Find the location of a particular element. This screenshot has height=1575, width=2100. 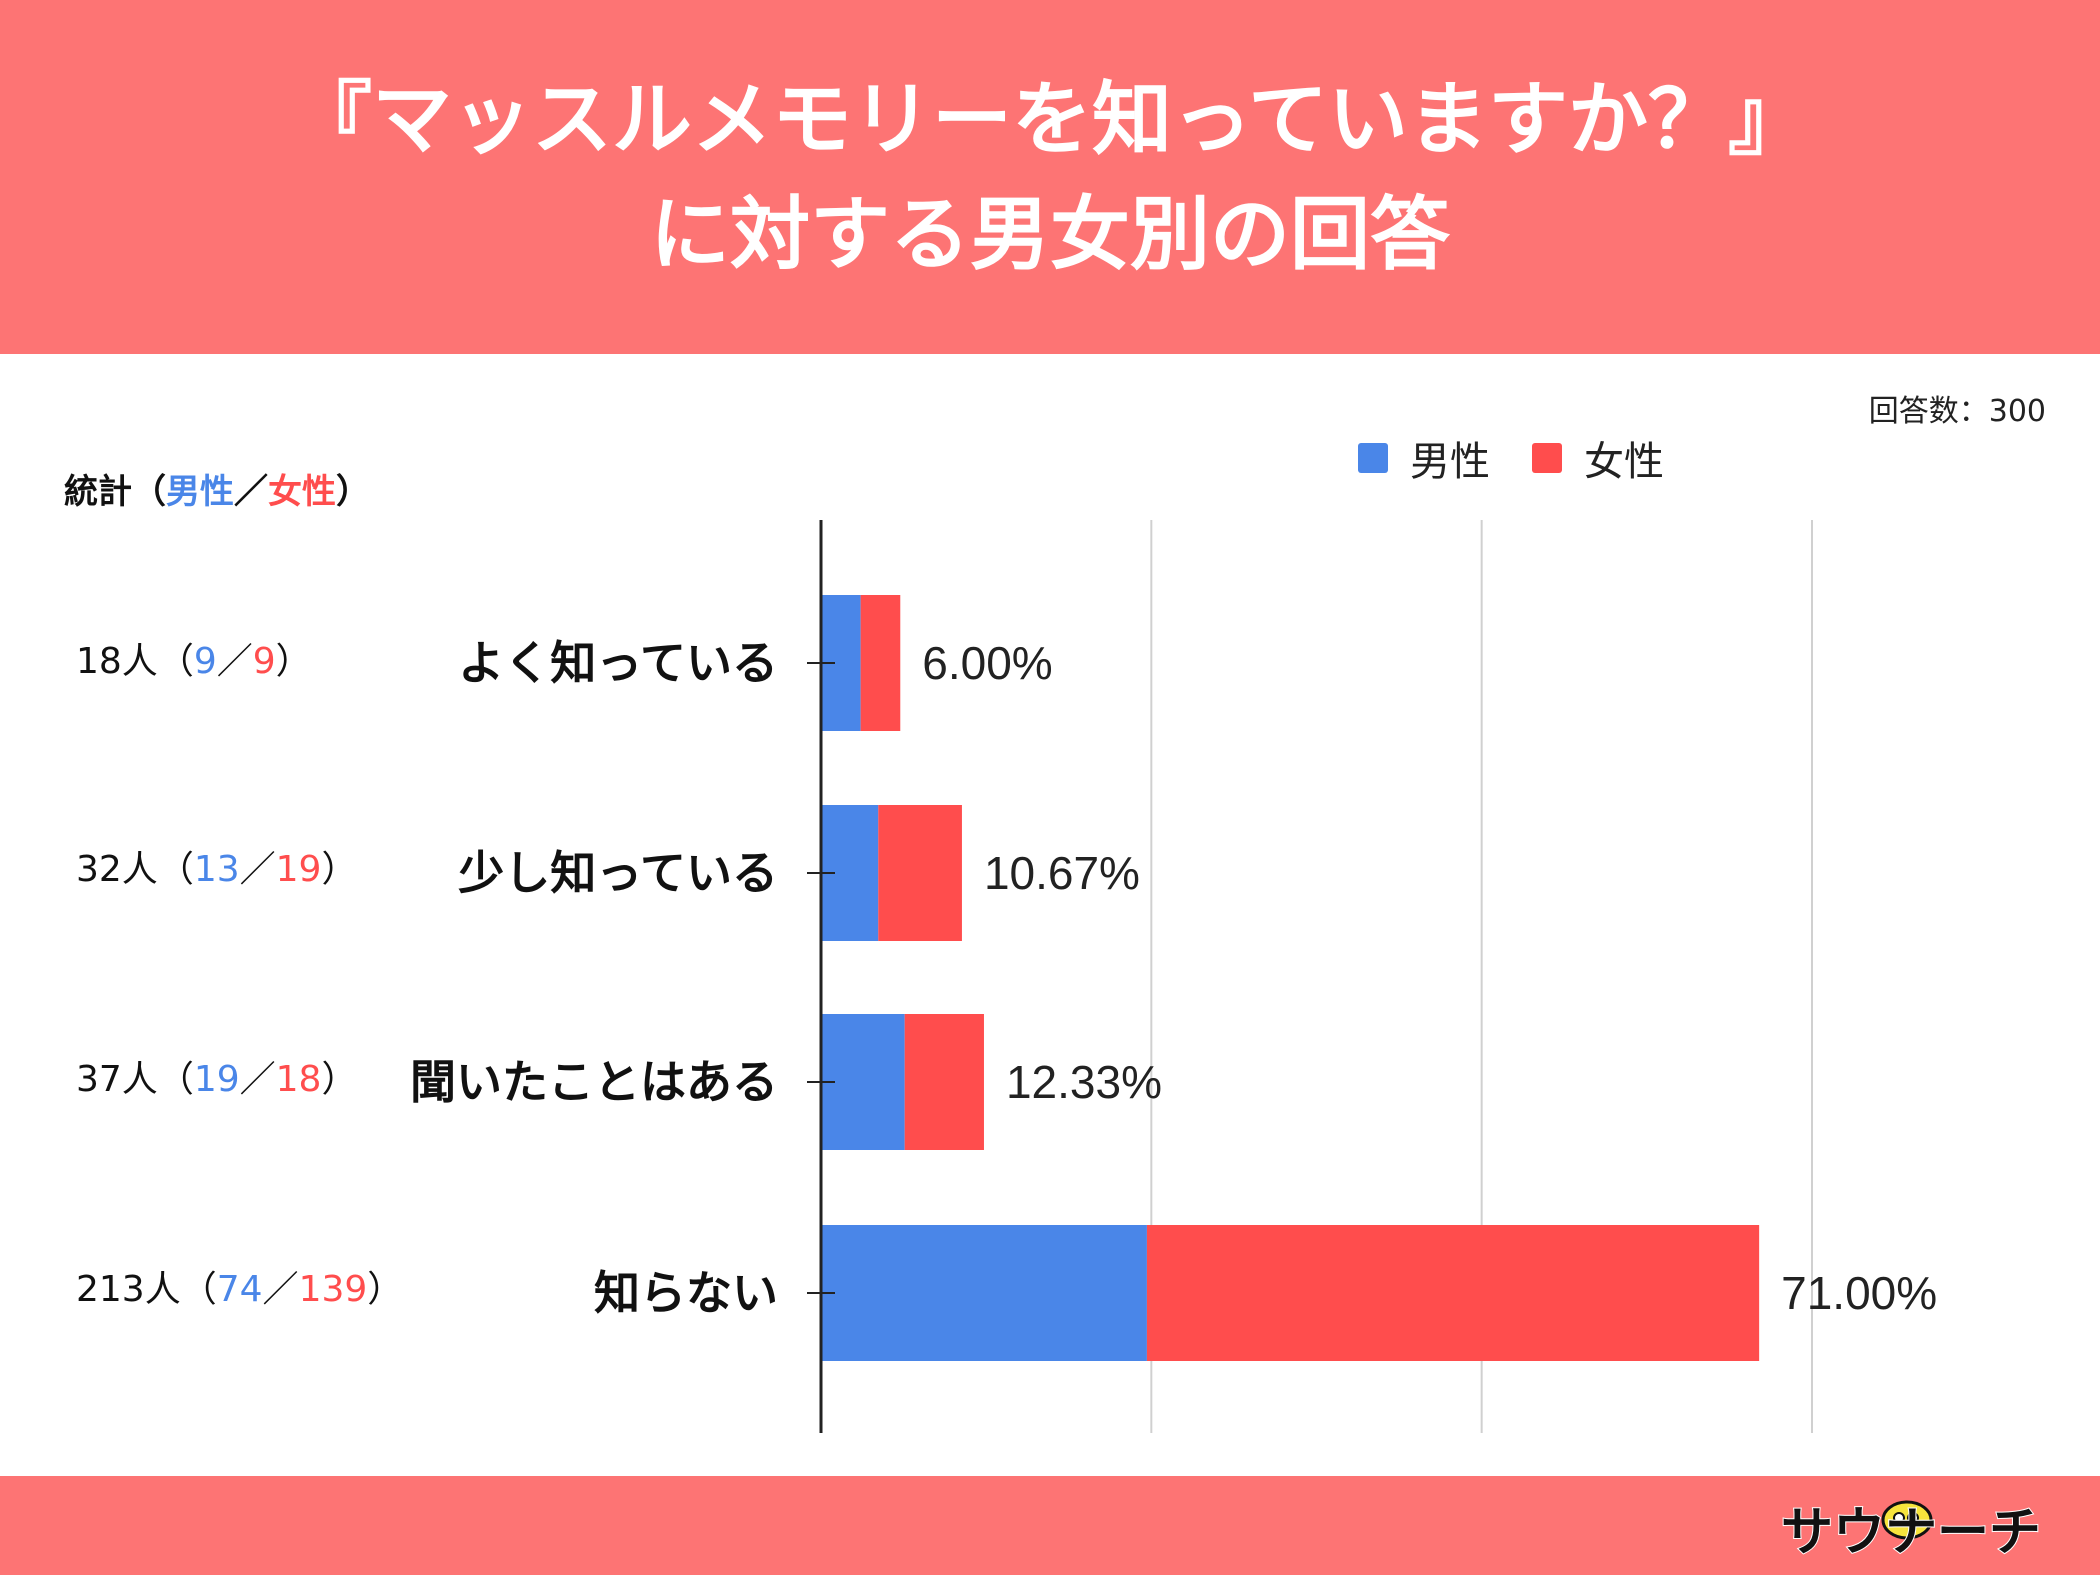

stats-row: 37人（19／18） is located at coordinates (217, 1079).